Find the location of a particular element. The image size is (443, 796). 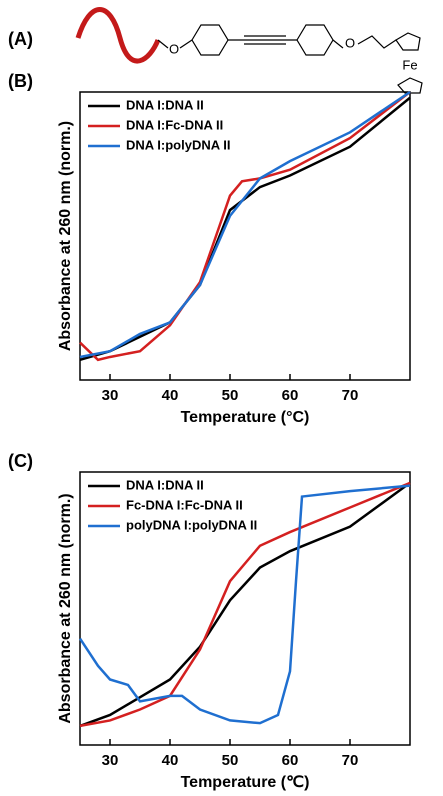

atom-label: Fe is located at coordinates (409, 64).